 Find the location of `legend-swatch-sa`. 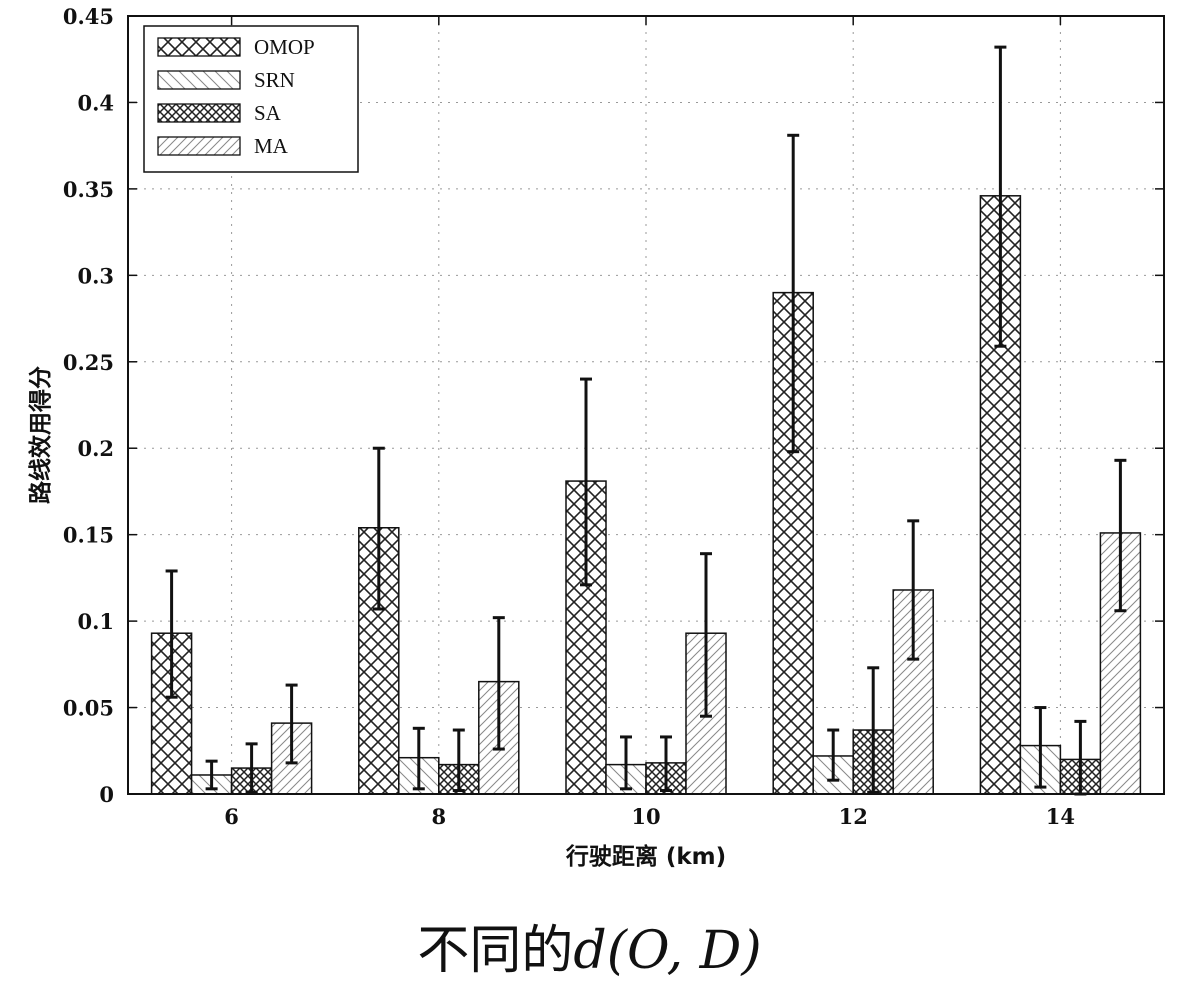

legend-swatch-sa is located at coordinates (199, 113).